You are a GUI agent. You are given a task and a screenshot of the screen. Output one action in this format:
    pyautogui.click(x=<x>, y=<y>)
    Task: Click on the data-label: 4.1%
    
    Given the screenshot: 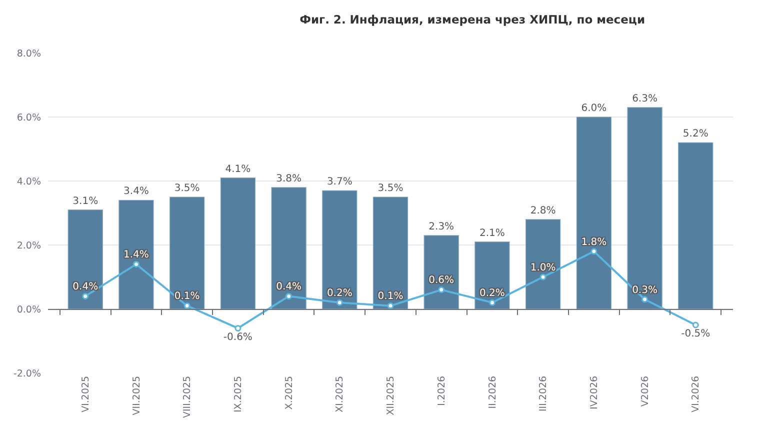 What is the action you would take?
    pyautogui.click(x=238, y=169)
    